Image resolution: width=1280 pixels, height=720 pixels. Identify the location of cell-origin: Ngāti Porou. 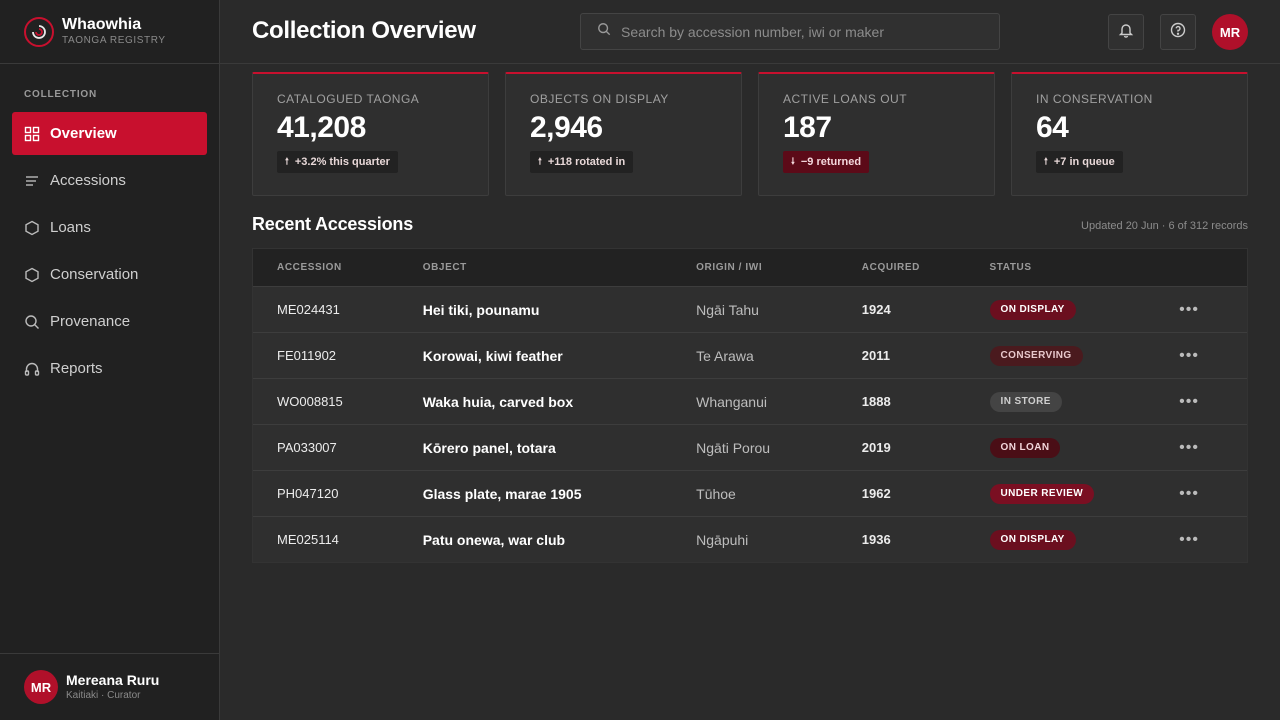
(733, 447).